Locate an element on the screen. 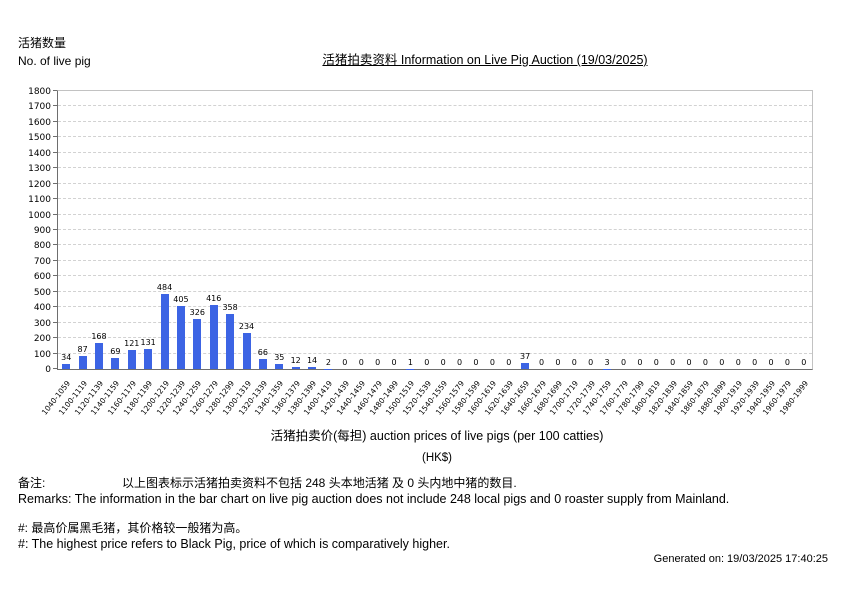 Image resolution: width=842 pixels, height=595 pixels. bar-value-label: 326 is located at coordinates (197, 312).